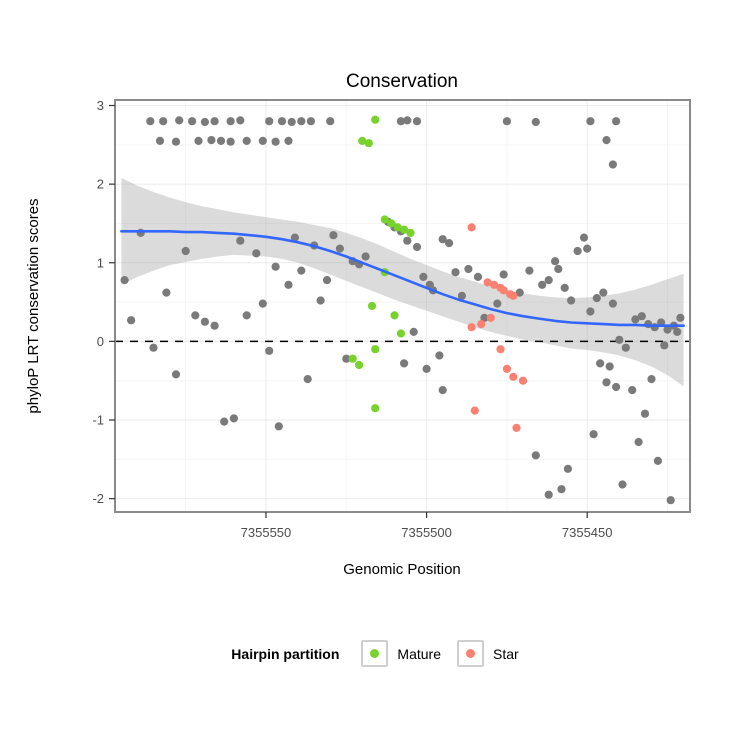 The width and height of the screenshot is (750, 750). What do you see at coordinates (506, 653) in the screenshot?
I see `legend-label-star: Star` at bounding box center [506, 653].